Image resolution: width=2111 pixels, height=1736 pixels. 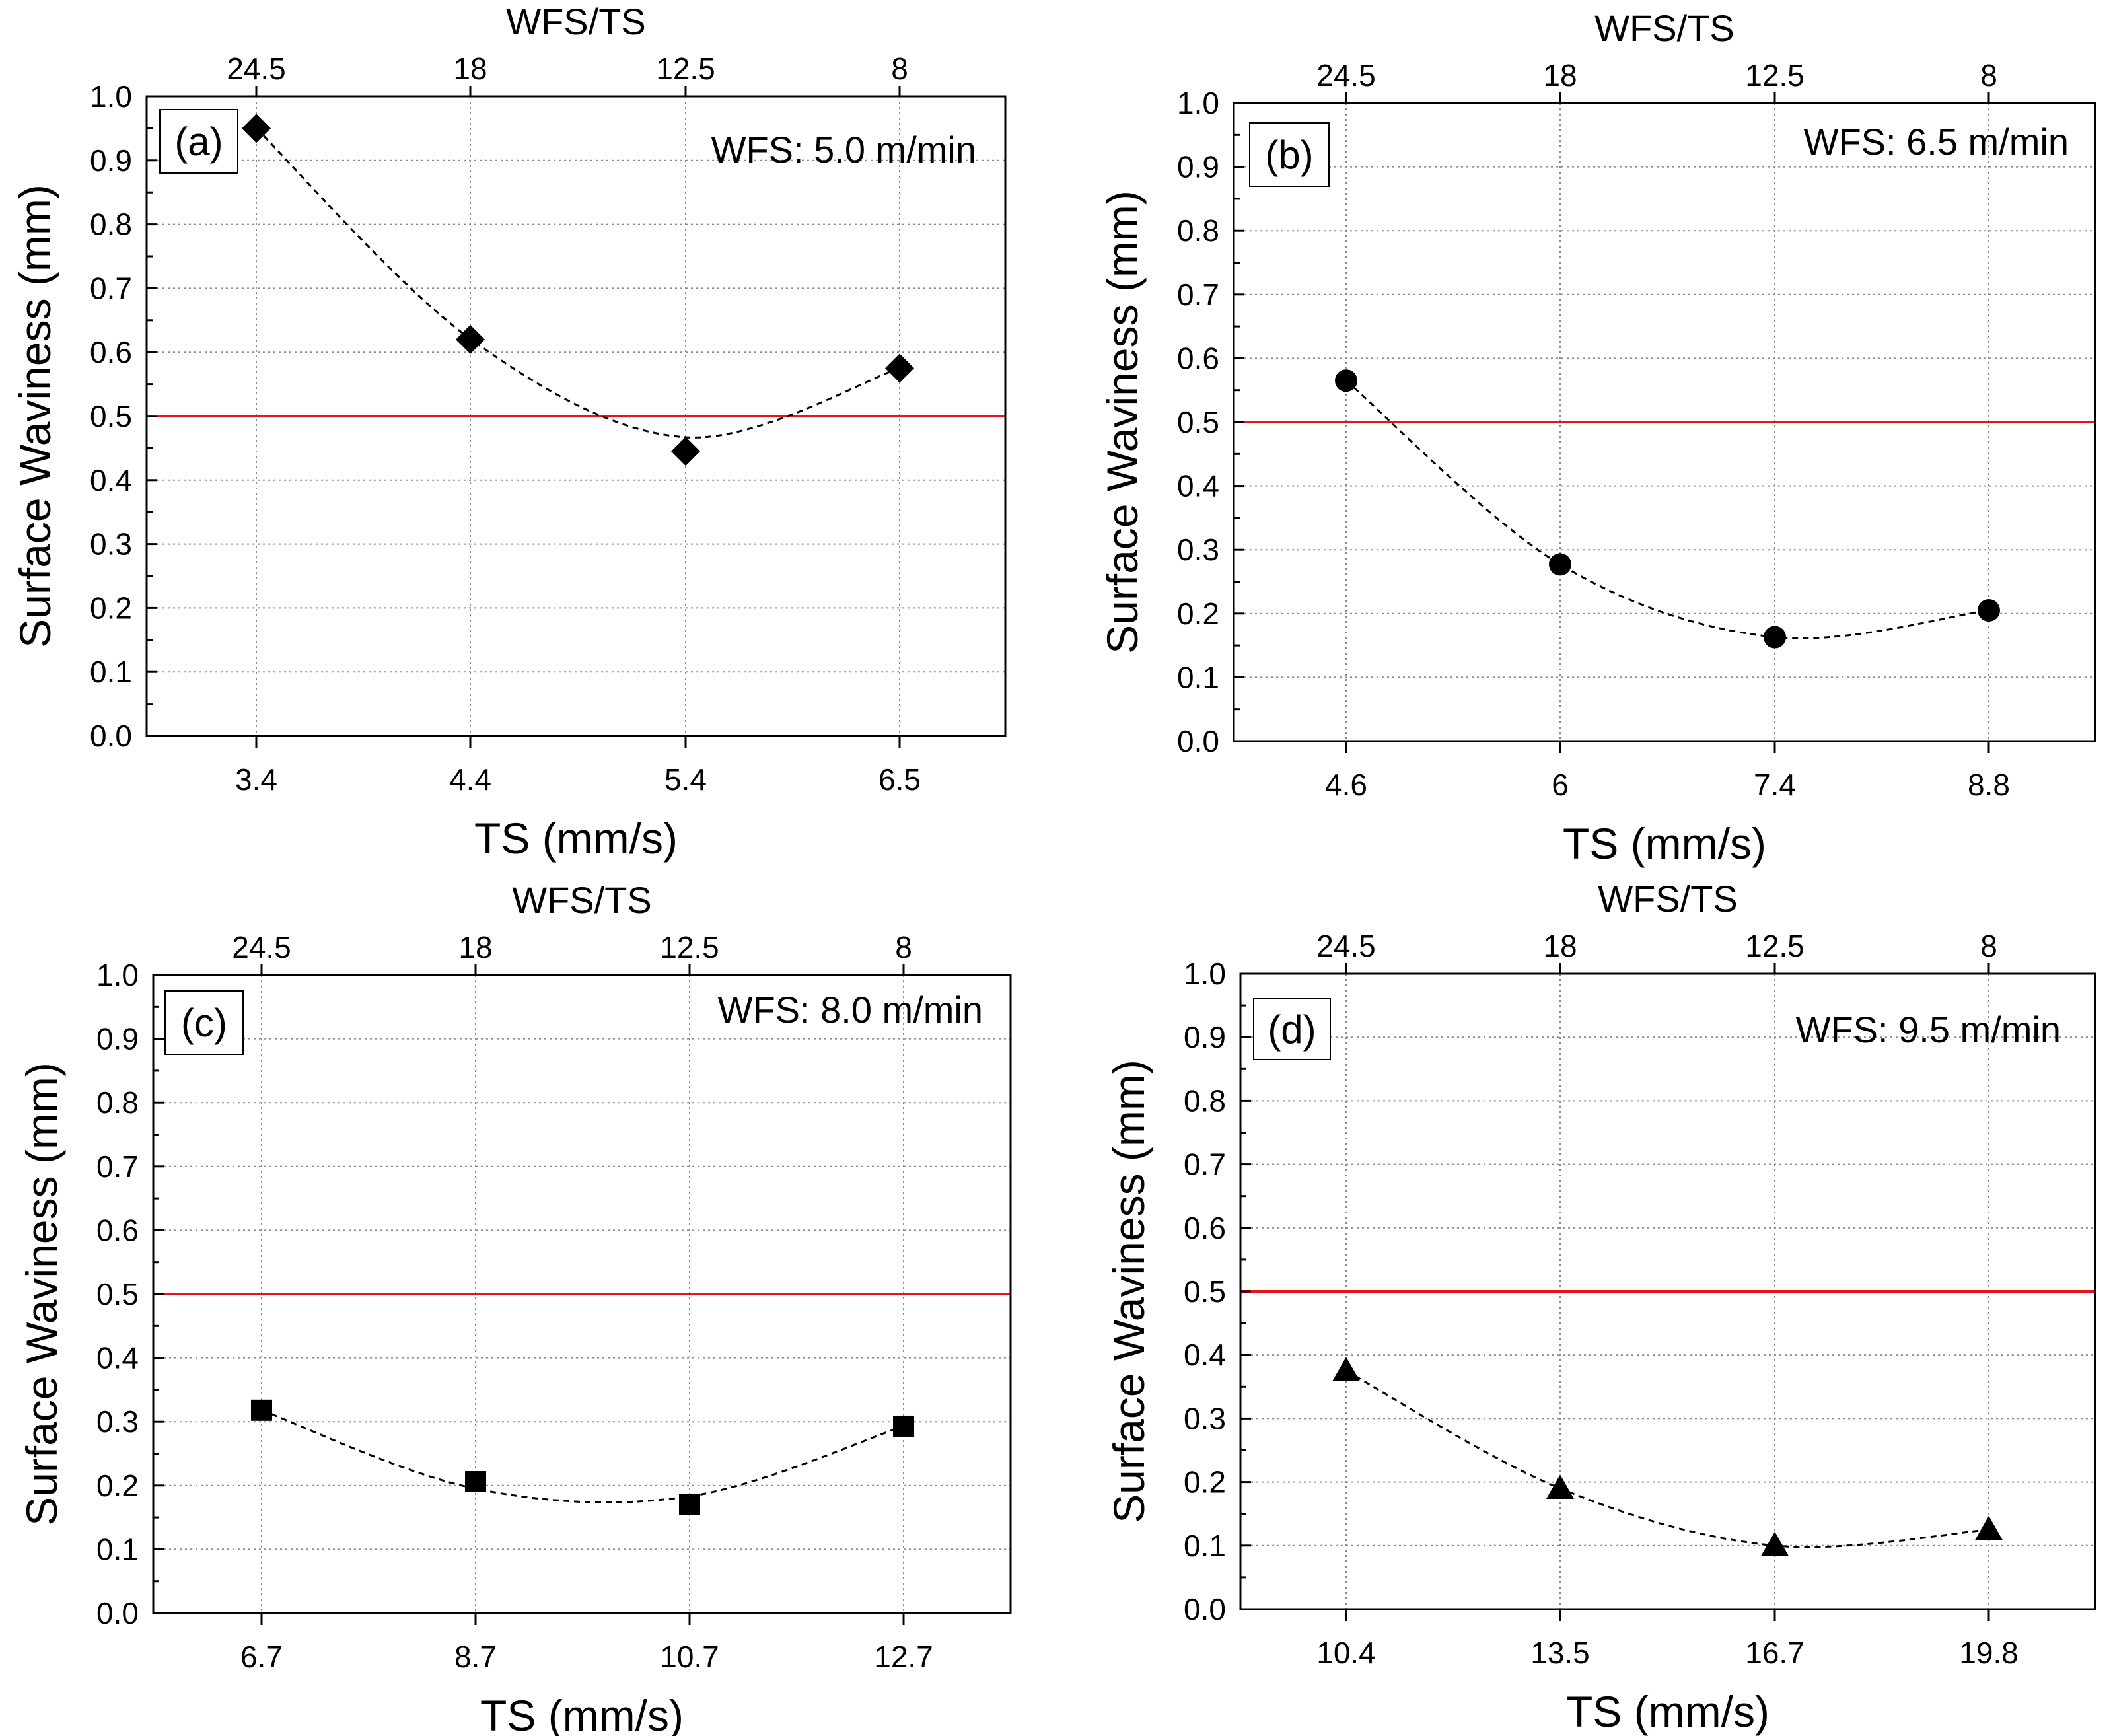 What do you see at coordinates (844, 149) in the screenshot?
I see `wfs-annotation: WFS: 5.0 m/min` at bounding box center [844, 149].